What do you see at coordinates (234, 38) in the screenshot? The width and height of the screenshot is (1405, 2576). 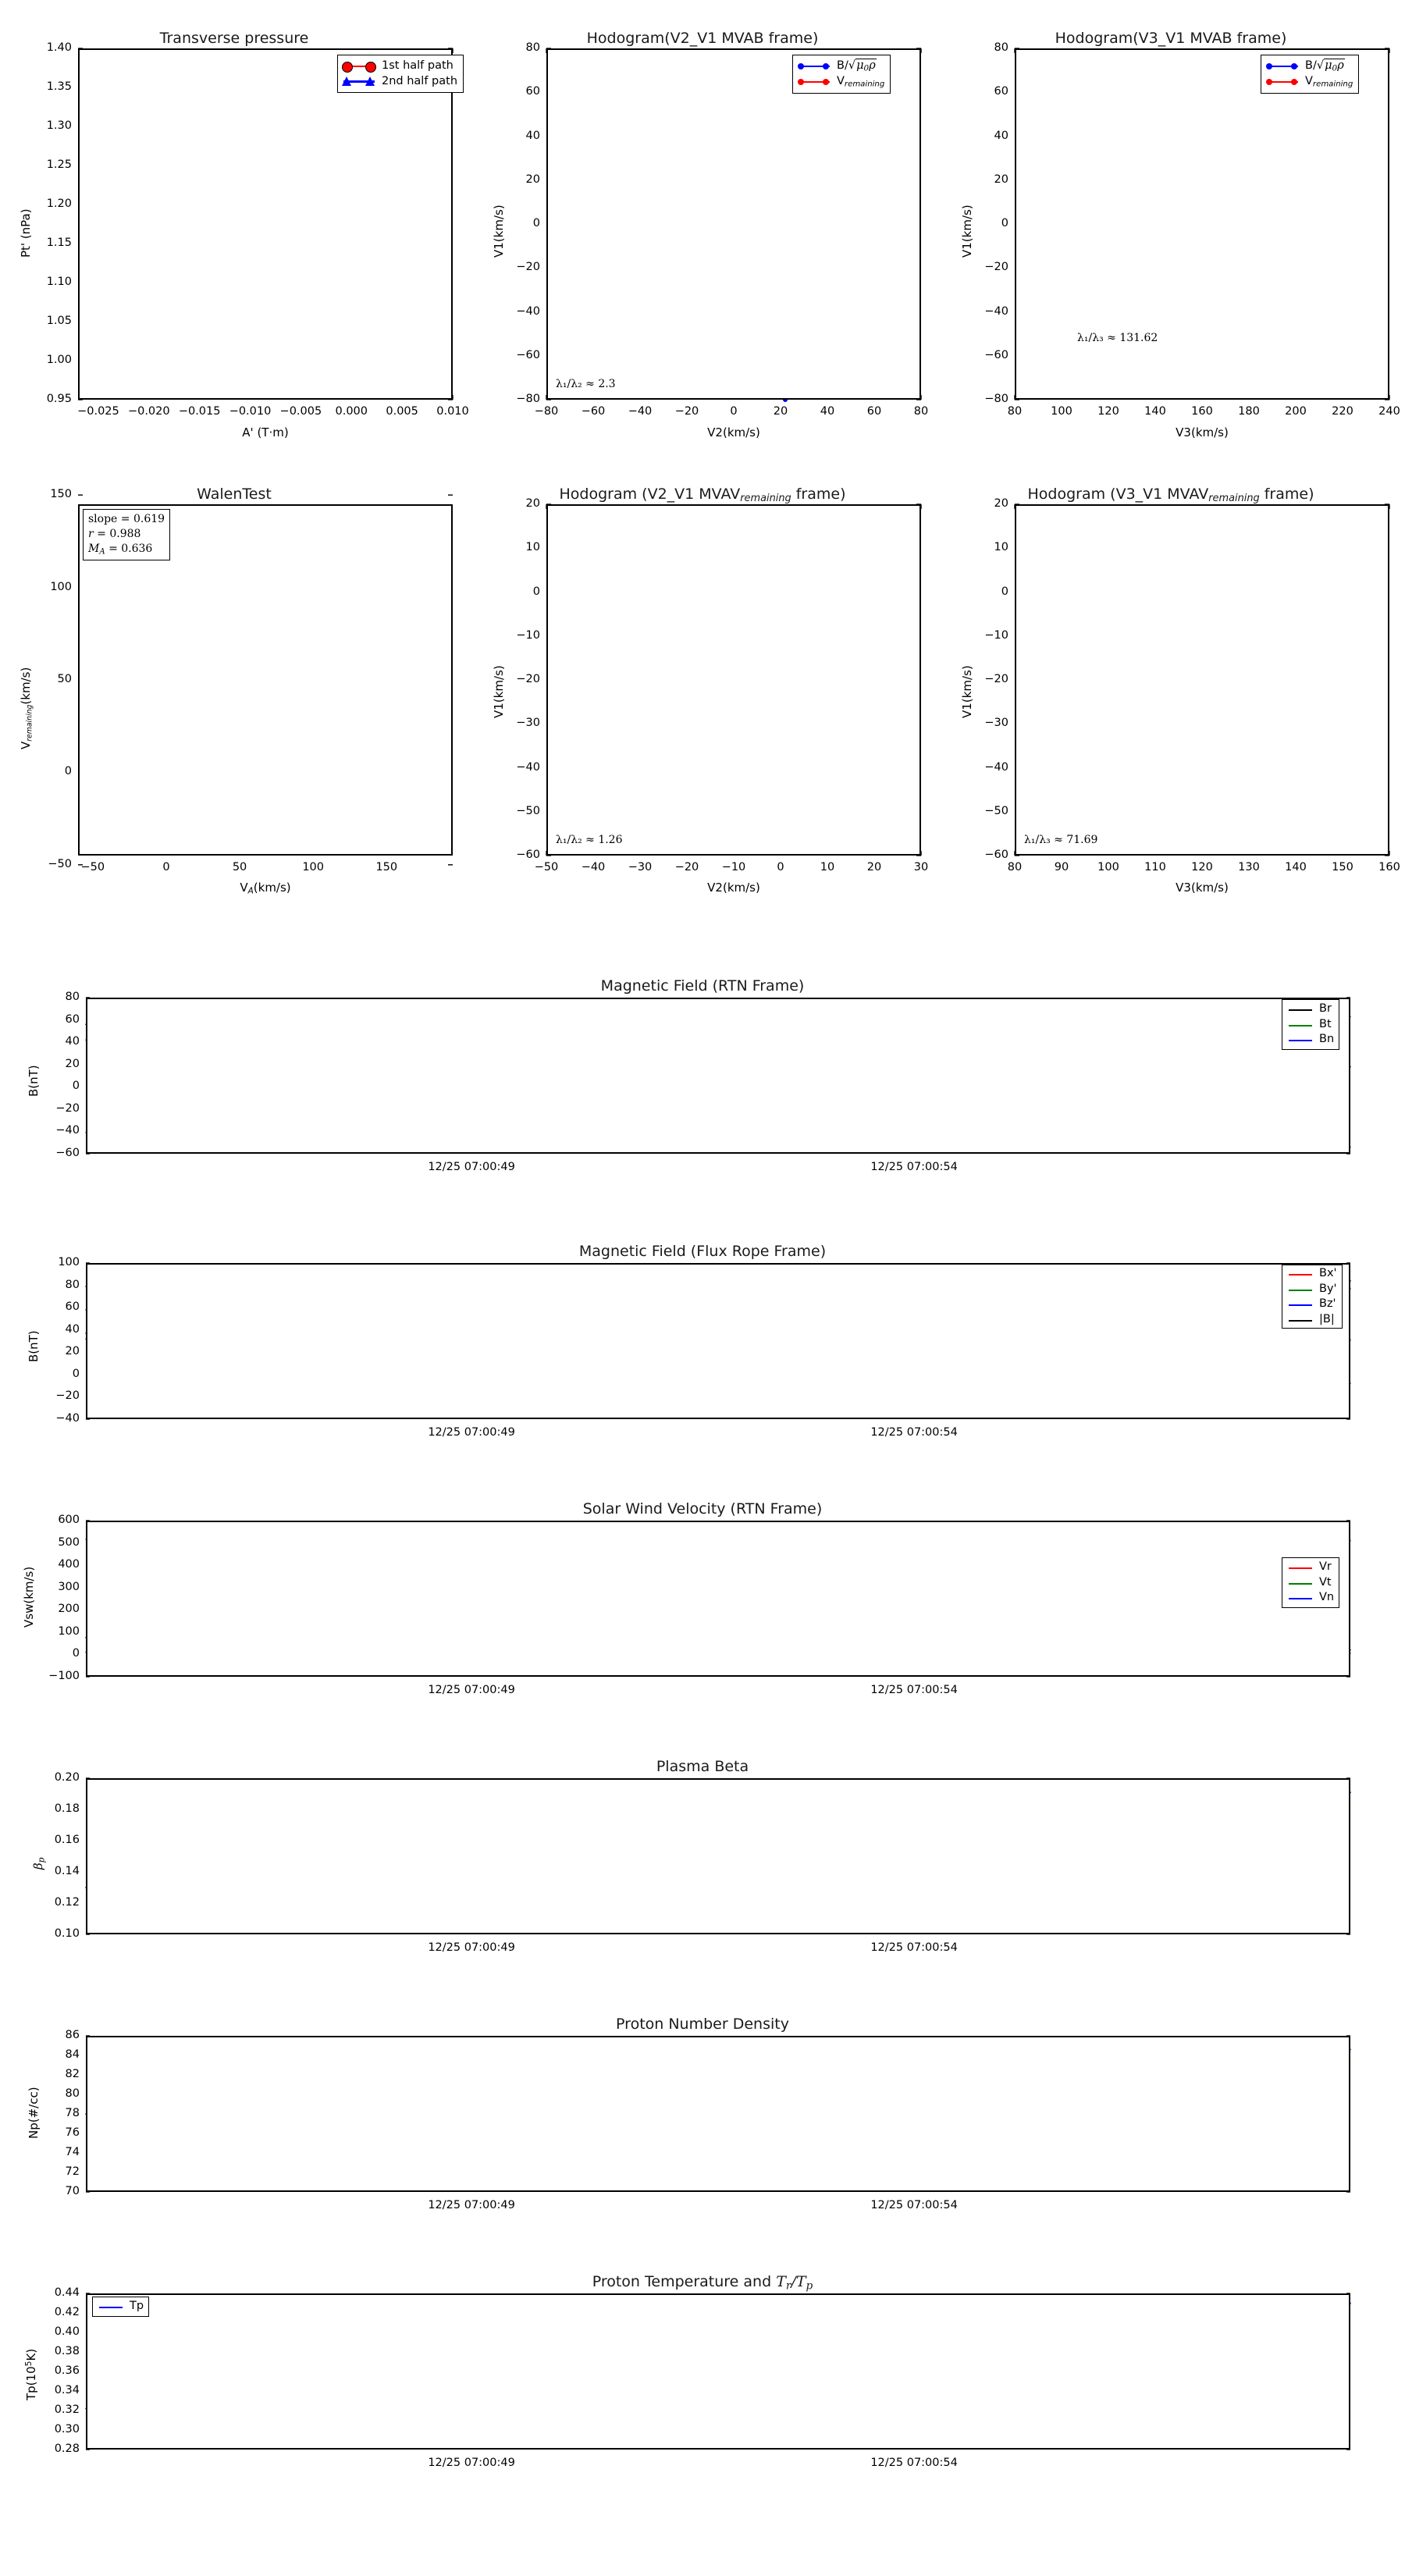 I see `panel-title: Transverse pressure` at bounding box center [234, 38].